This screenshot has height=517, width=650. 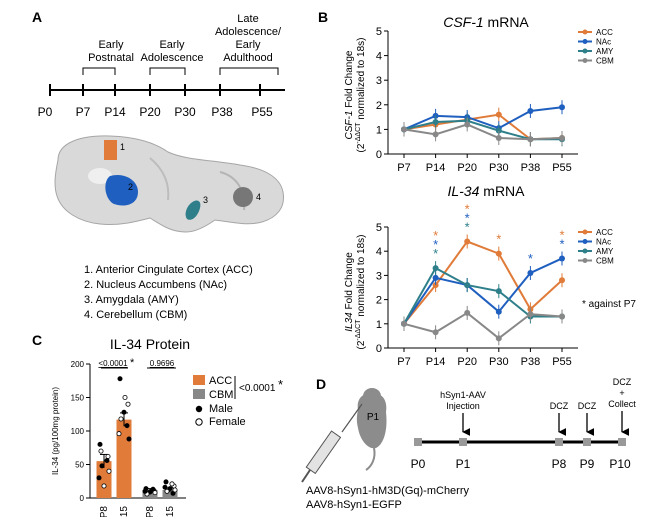 What do you see at coordinates (379, 130) in the screenshot?
I see `csf1-y-tick-label: 1` at bounding box center [379, 130].